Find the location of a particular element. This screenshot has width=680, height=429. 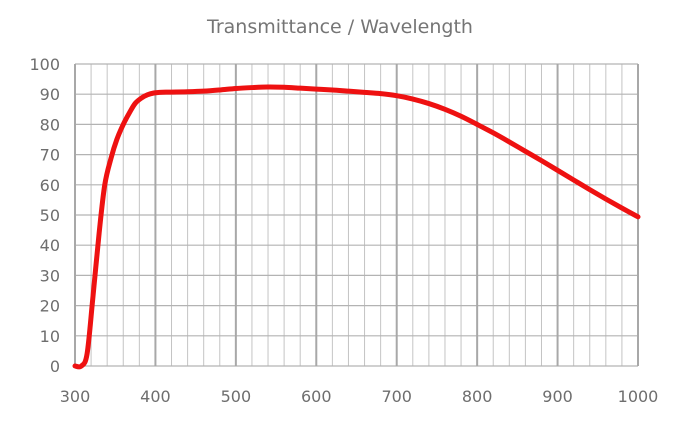

y-tick-label-0: 0 is located at coordinates (55, 366).